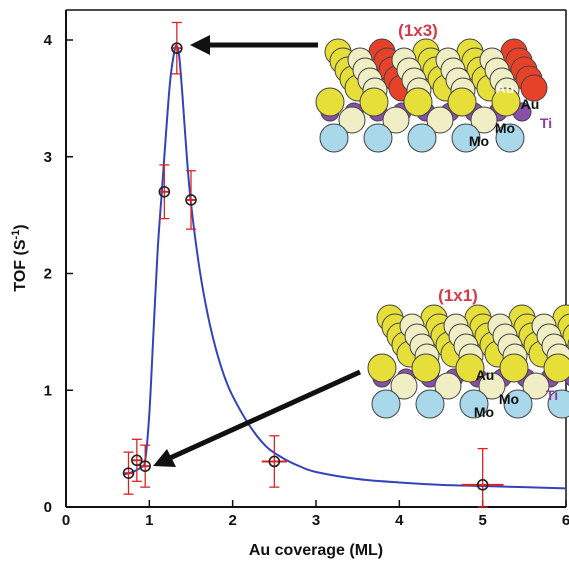 The width and height of the screenshot is (569, 563). Describe the element at coordinates (534, 88) in the screenshot. I see `au-atom-red` at that location.